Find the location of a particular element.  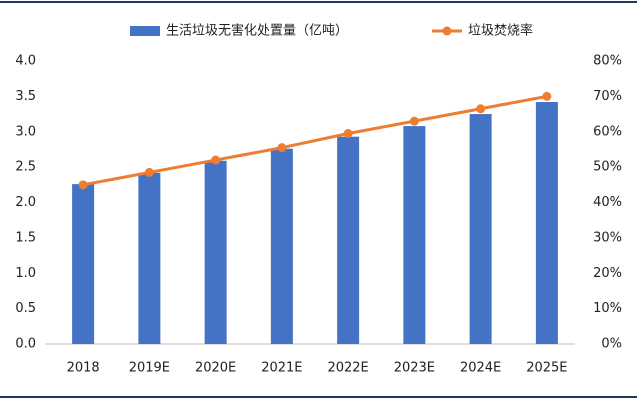

y2-tick-label: 60% is located at coordinates (607, 131).